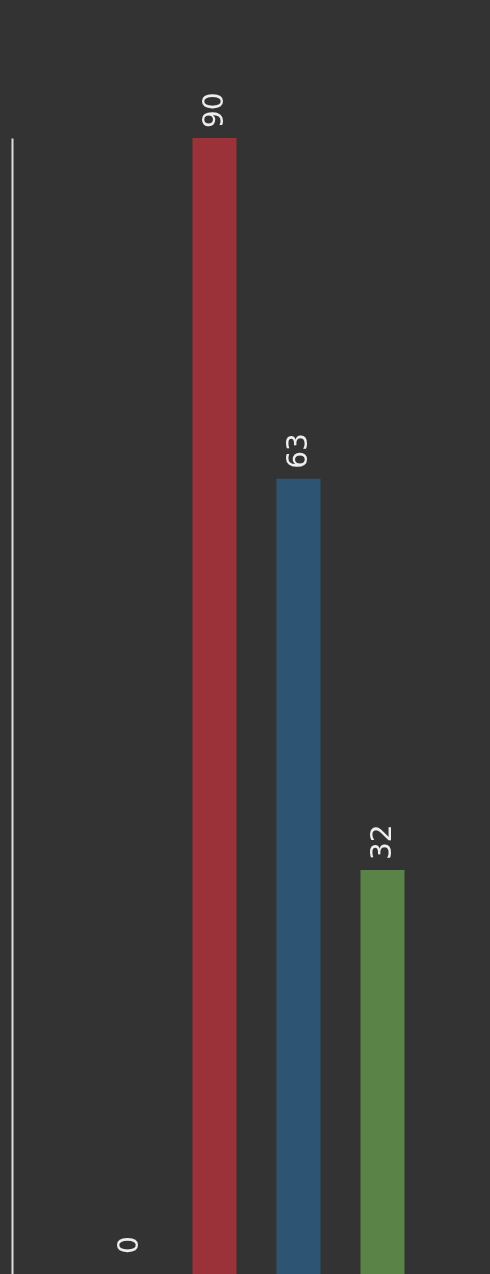 The width and height of the screenshot is (490, 1274). Describe the element at coordinates (297, 451) in the screenshot. I see `data-label: 63` at that location.